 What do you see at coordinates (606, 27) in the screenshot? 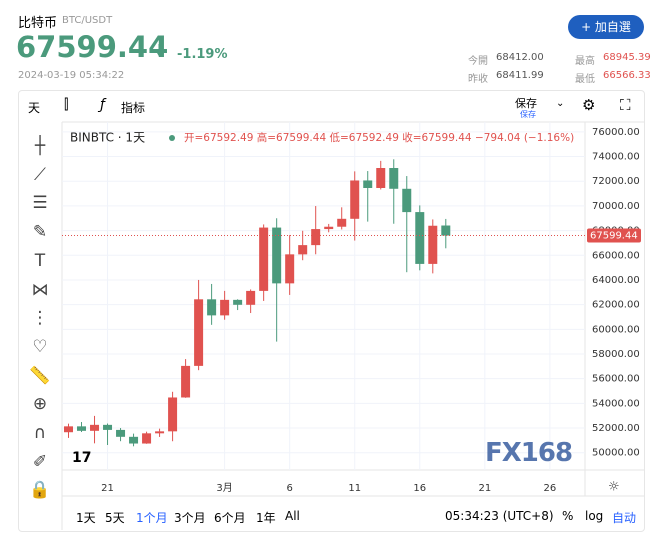
I see `add-button: + 加自選` at bounding box center [606, 27].